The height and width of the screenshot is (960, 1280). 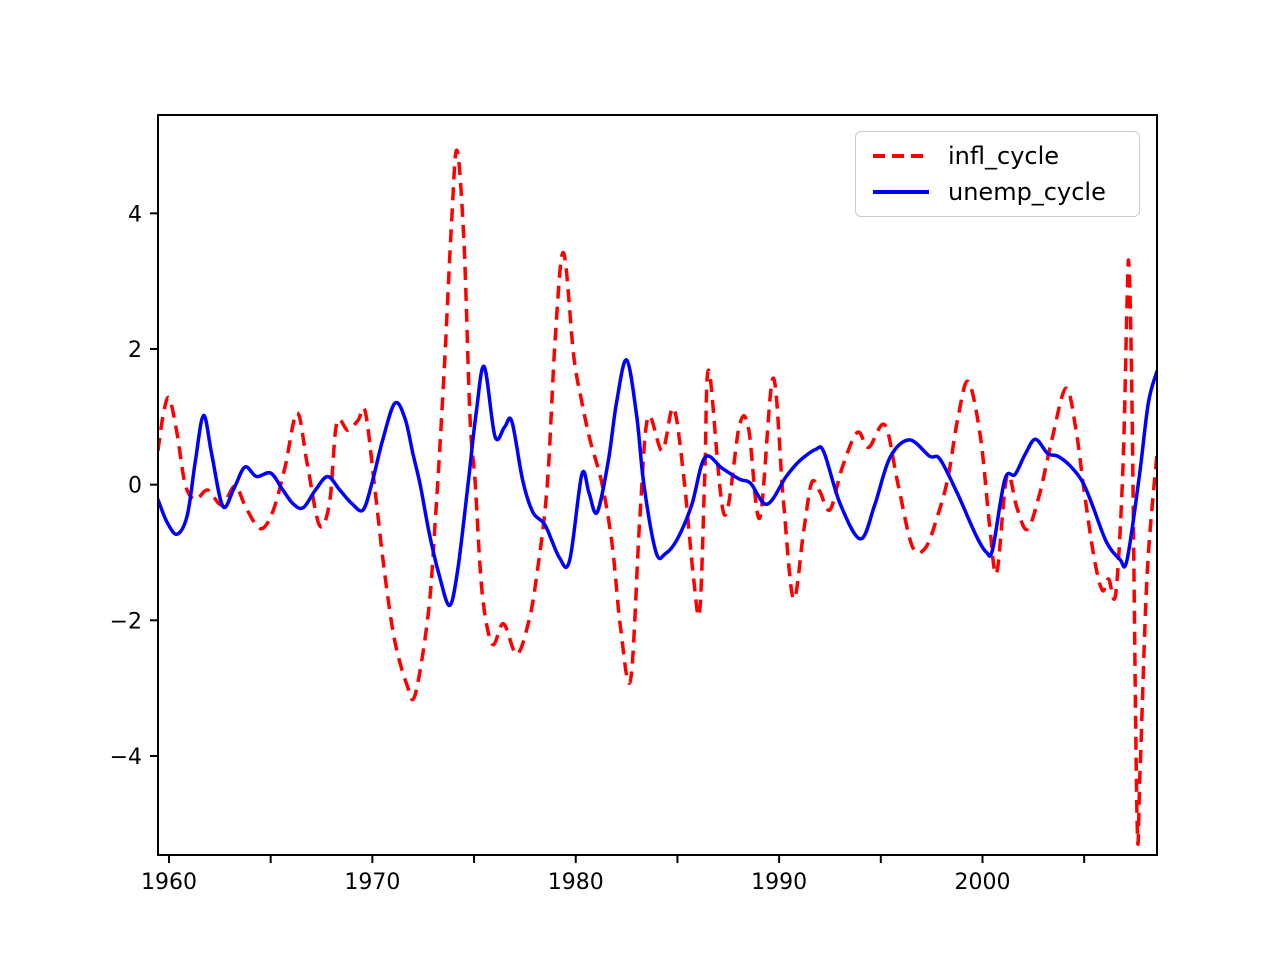 I want to click on legend-line-sample-dashed, so click(x=901, y=156).